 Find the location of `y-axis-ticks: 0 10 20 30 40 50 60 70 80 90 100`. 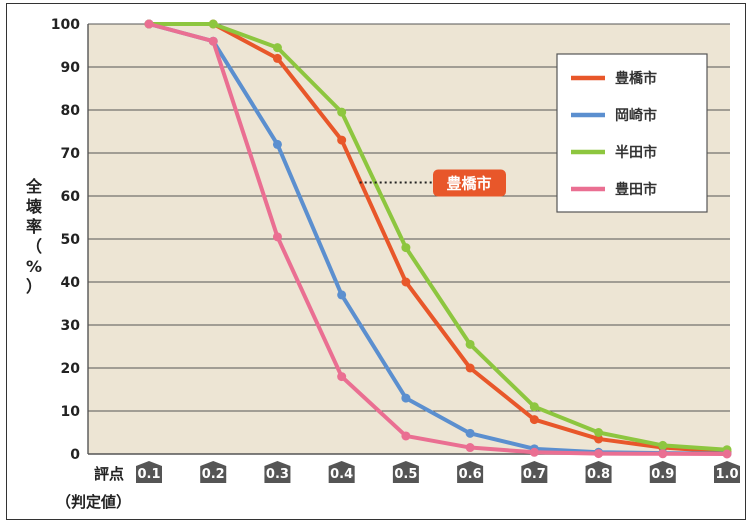

y-axis-ticks: 0 10 20 30 40 50 60 70 80 90 100 is located at coordinates (65, 240).